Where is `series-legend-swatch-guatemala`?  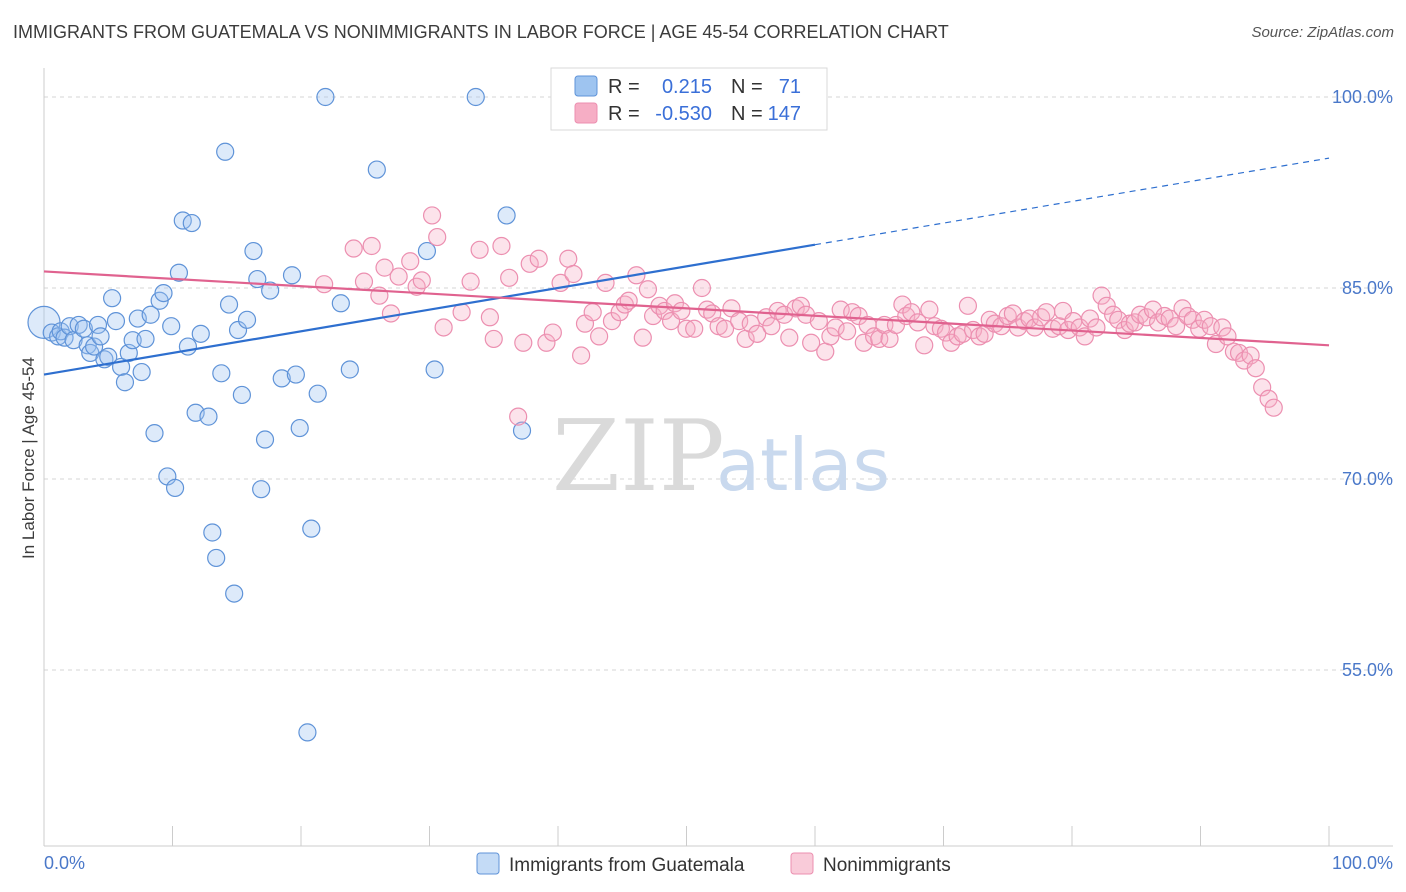 series-legend-swatch-guatemala is located at coordinates (488, 863).